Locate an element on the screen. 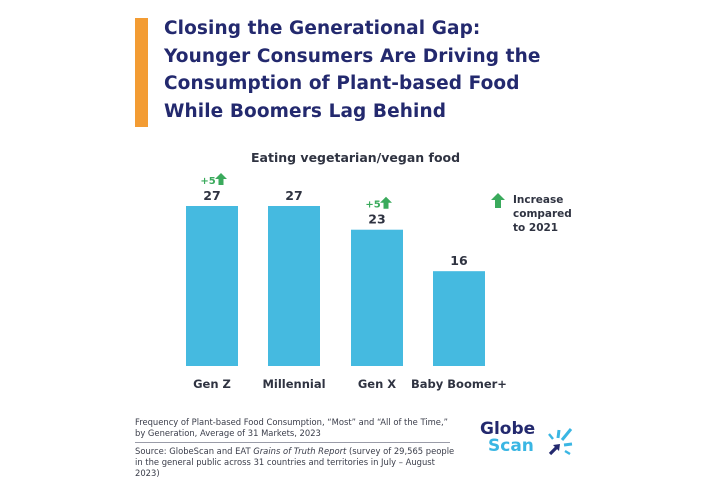 The height and width of the screenshot is (479, 705). value-label: 23 is located at coordinates (376, 219).